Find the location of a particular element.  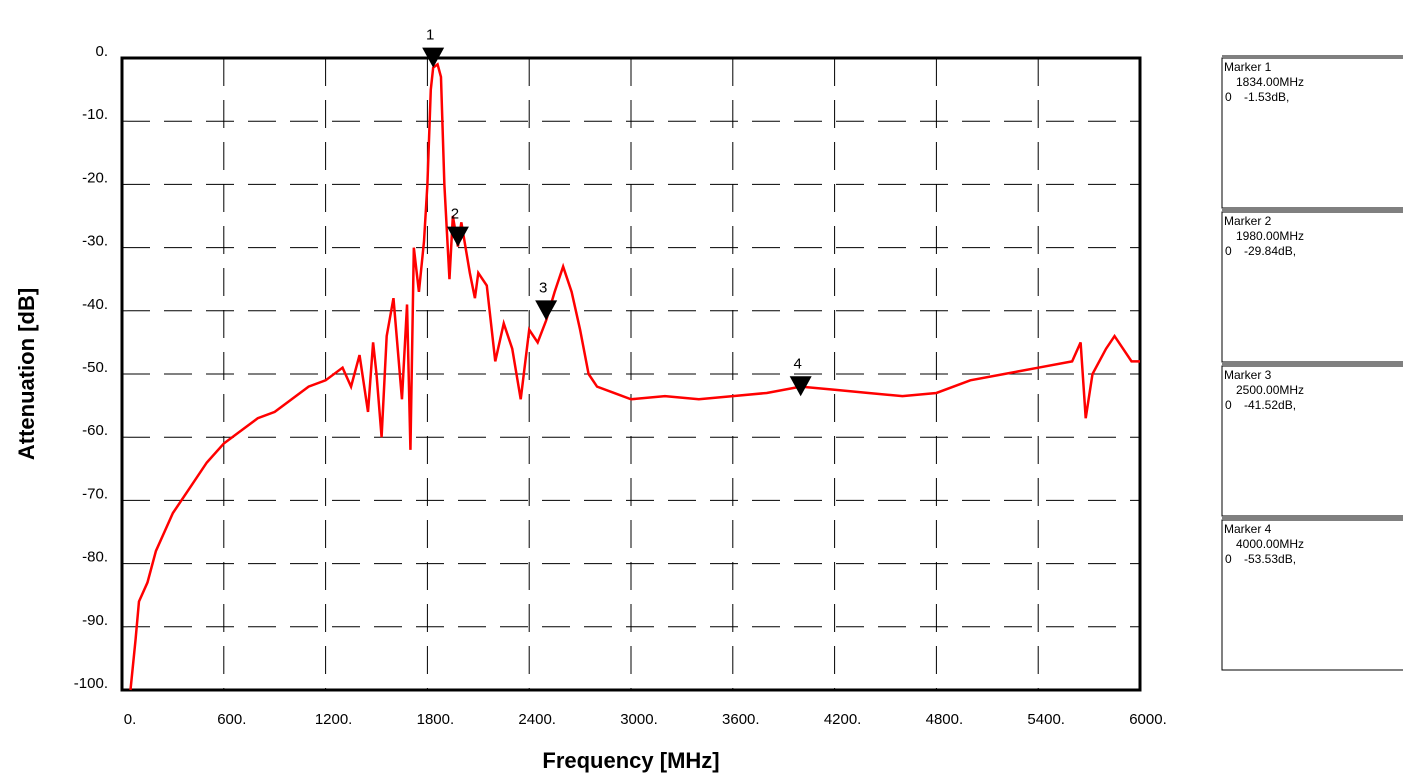

x-tick-label: 2400. is located at coordinates (537, 719).